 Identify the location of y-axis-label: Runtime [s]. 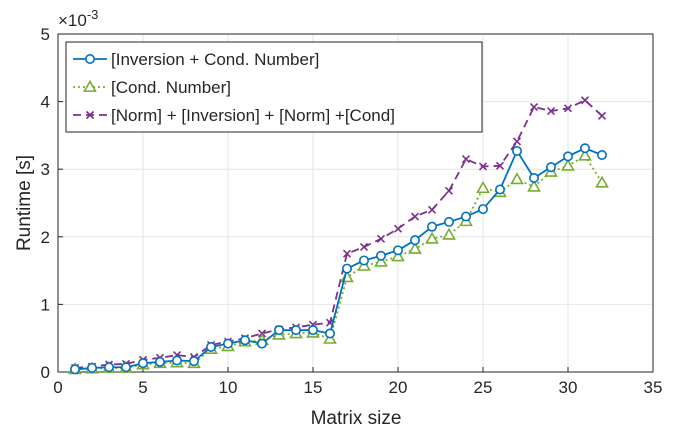
(24, 203).